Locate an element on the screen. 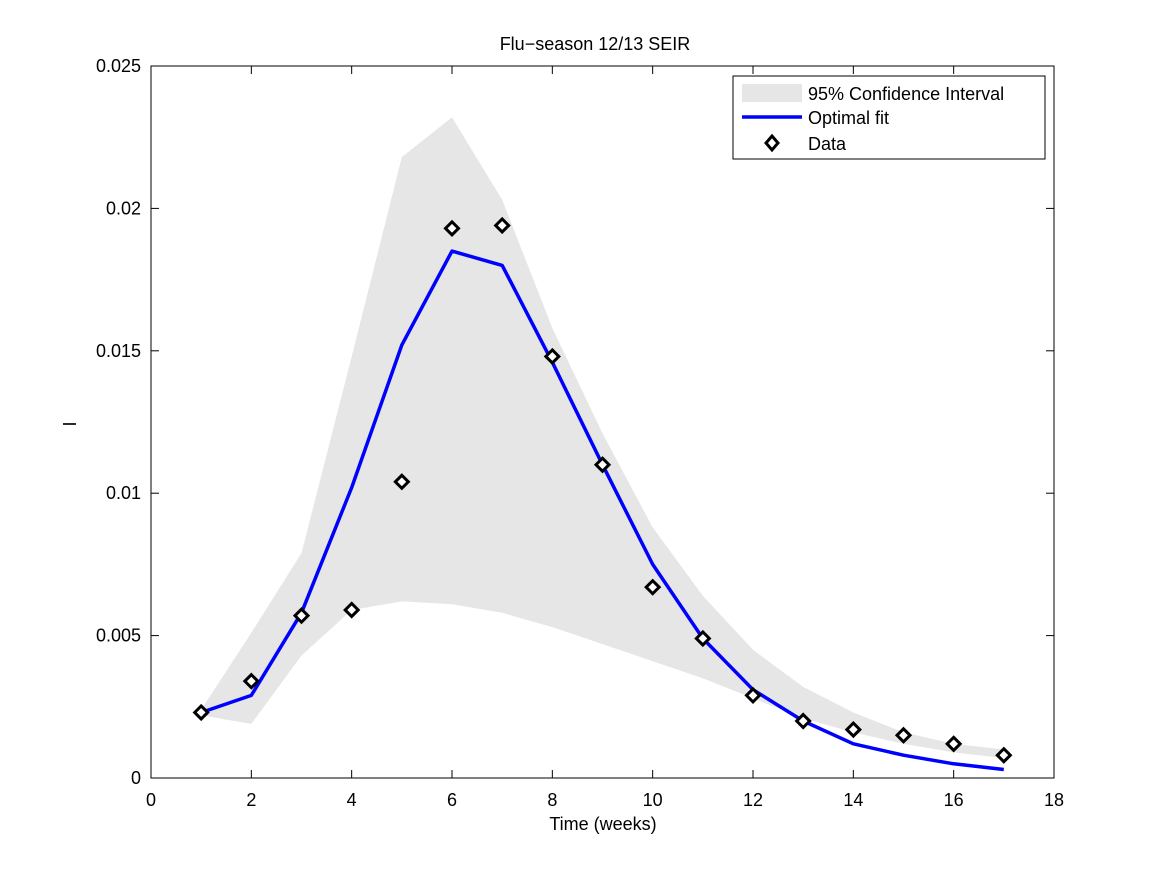  y-tick-label: 0.025 is located at coordinates (118, 66).